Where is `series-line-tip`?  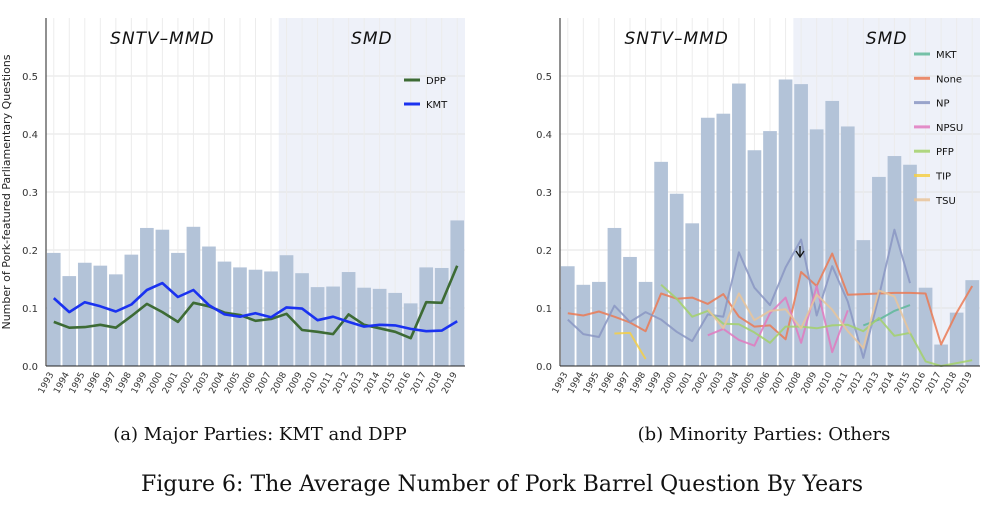
series-line-tip is located at coordinates (630, 345).